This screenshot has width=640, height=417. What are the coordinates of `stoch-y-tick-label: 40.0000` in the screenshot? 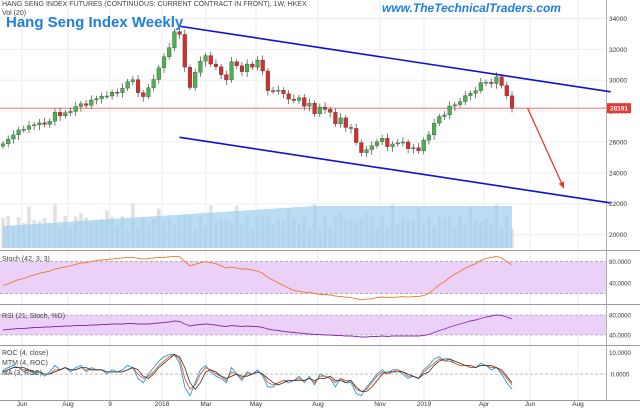 It's located at (620, 284).